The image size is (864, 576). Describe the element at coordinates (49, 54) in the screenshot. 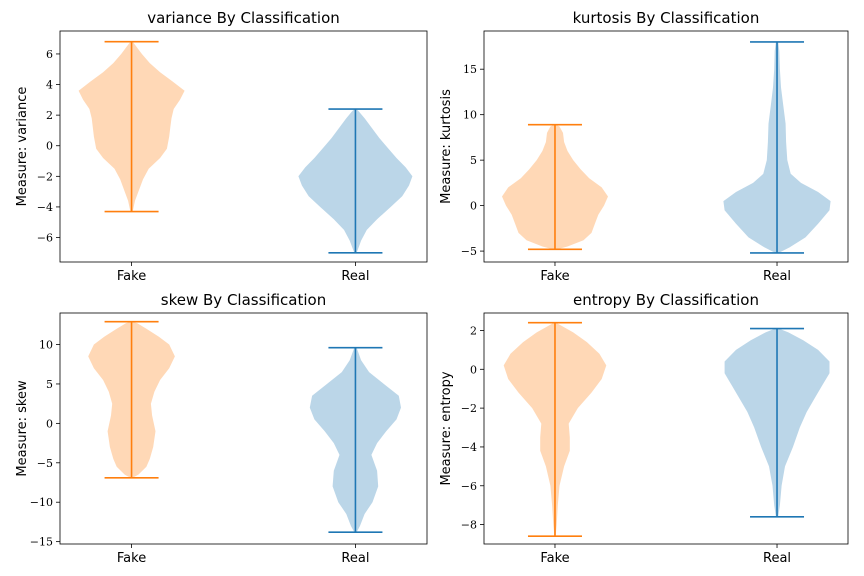

I see `y-tick-label: 6` at that location.